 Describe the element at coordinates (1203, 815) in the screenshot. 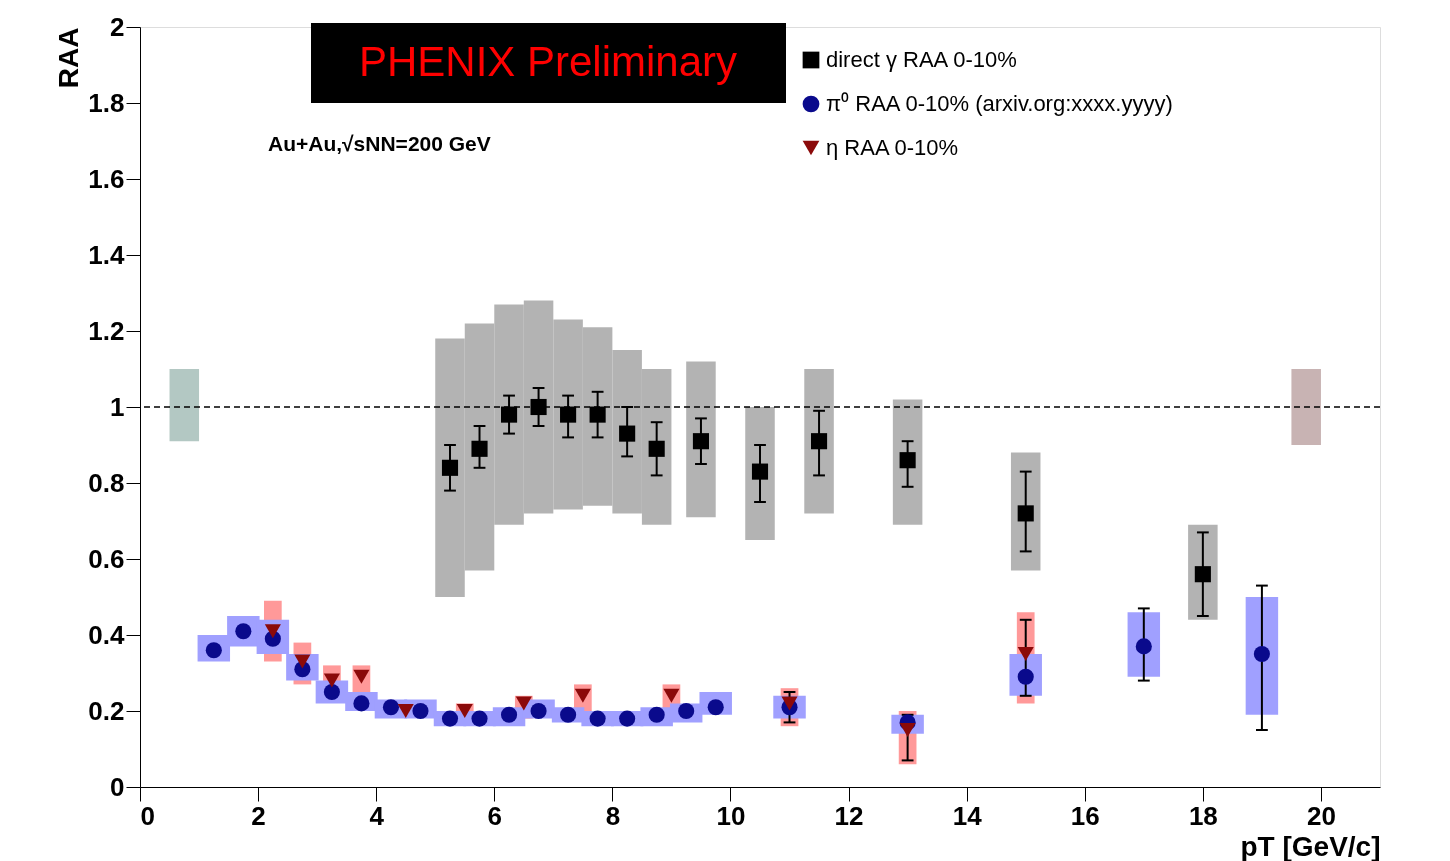

I see `x-tick-label: 18` at that location.